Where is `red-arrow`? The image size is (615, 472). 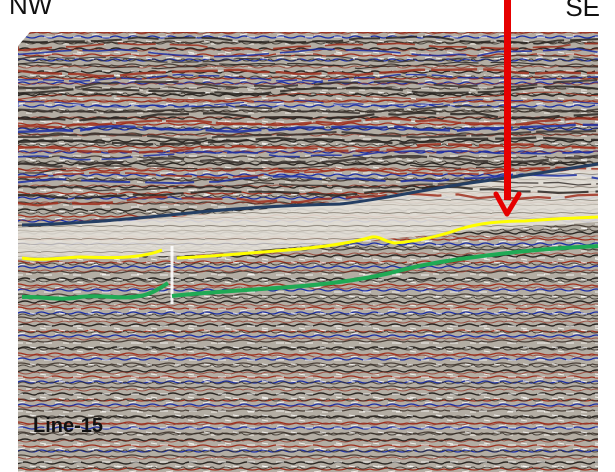
red-arrow is located at coordinates (507, 108).